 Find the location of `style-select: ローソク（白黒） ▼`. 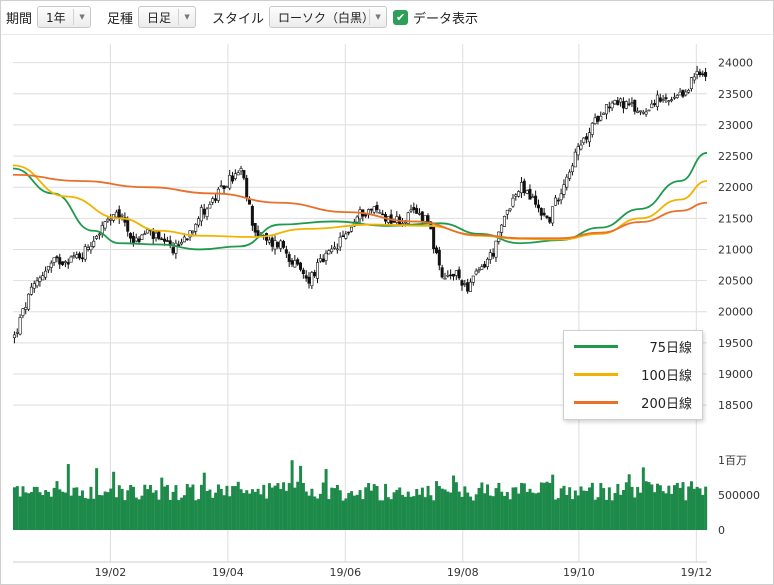

style-select: ローソク（白黒） ▼ is located at coordinates (328, 17).